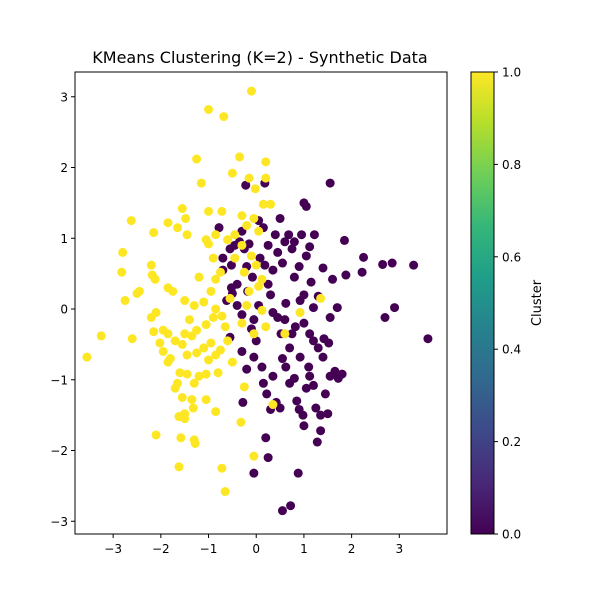 Image resolution: width=600 pixels, height=604 pixels. What do you see at coordinates (511, 535) in the screenshot?
I see `colorbar-tick-label: 0.0` at bounding box center [511, 535].